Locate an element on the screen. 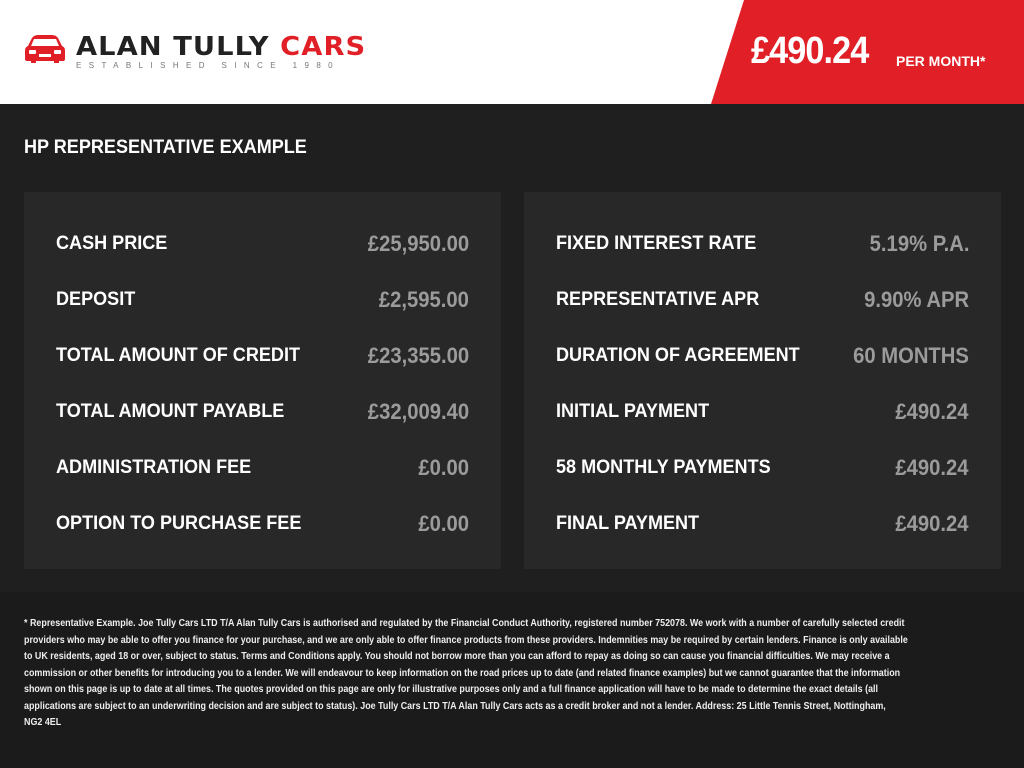  finance-row: DURATION OF AGREEMENT 60 MONTHS is located at coordinates (762, 356).